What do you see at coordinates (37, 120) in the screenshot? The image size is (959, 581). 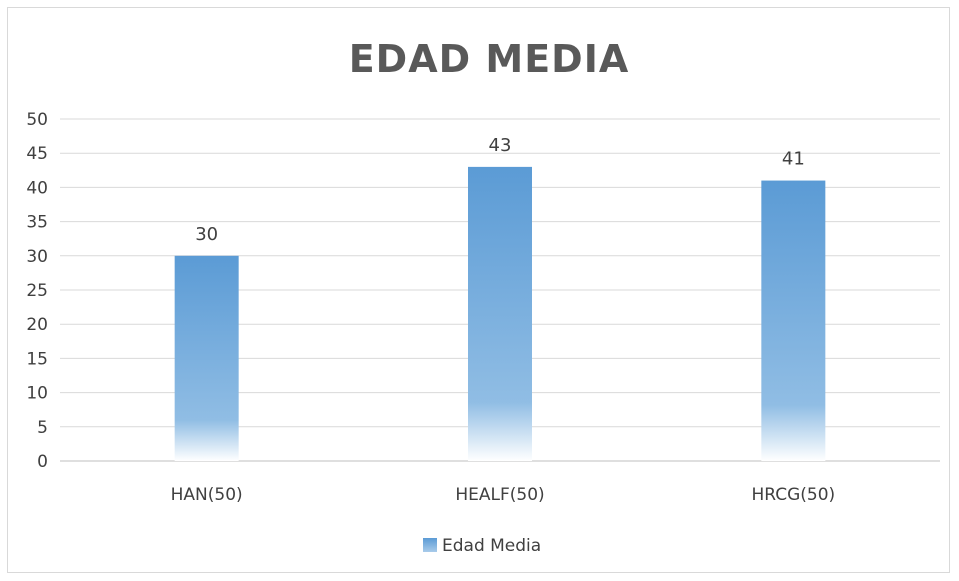 I see `y-tick-label: 50` at bounding box center [37, 120].